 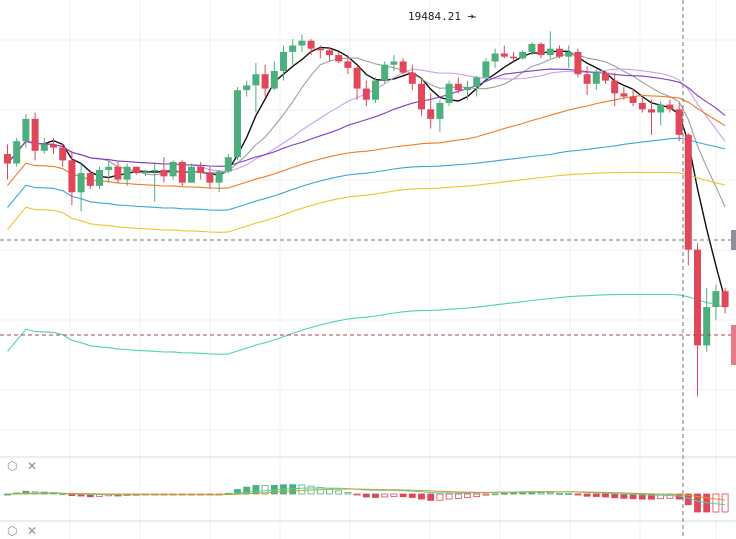 I want to click on macd-pane, so click(x=366, y=498).